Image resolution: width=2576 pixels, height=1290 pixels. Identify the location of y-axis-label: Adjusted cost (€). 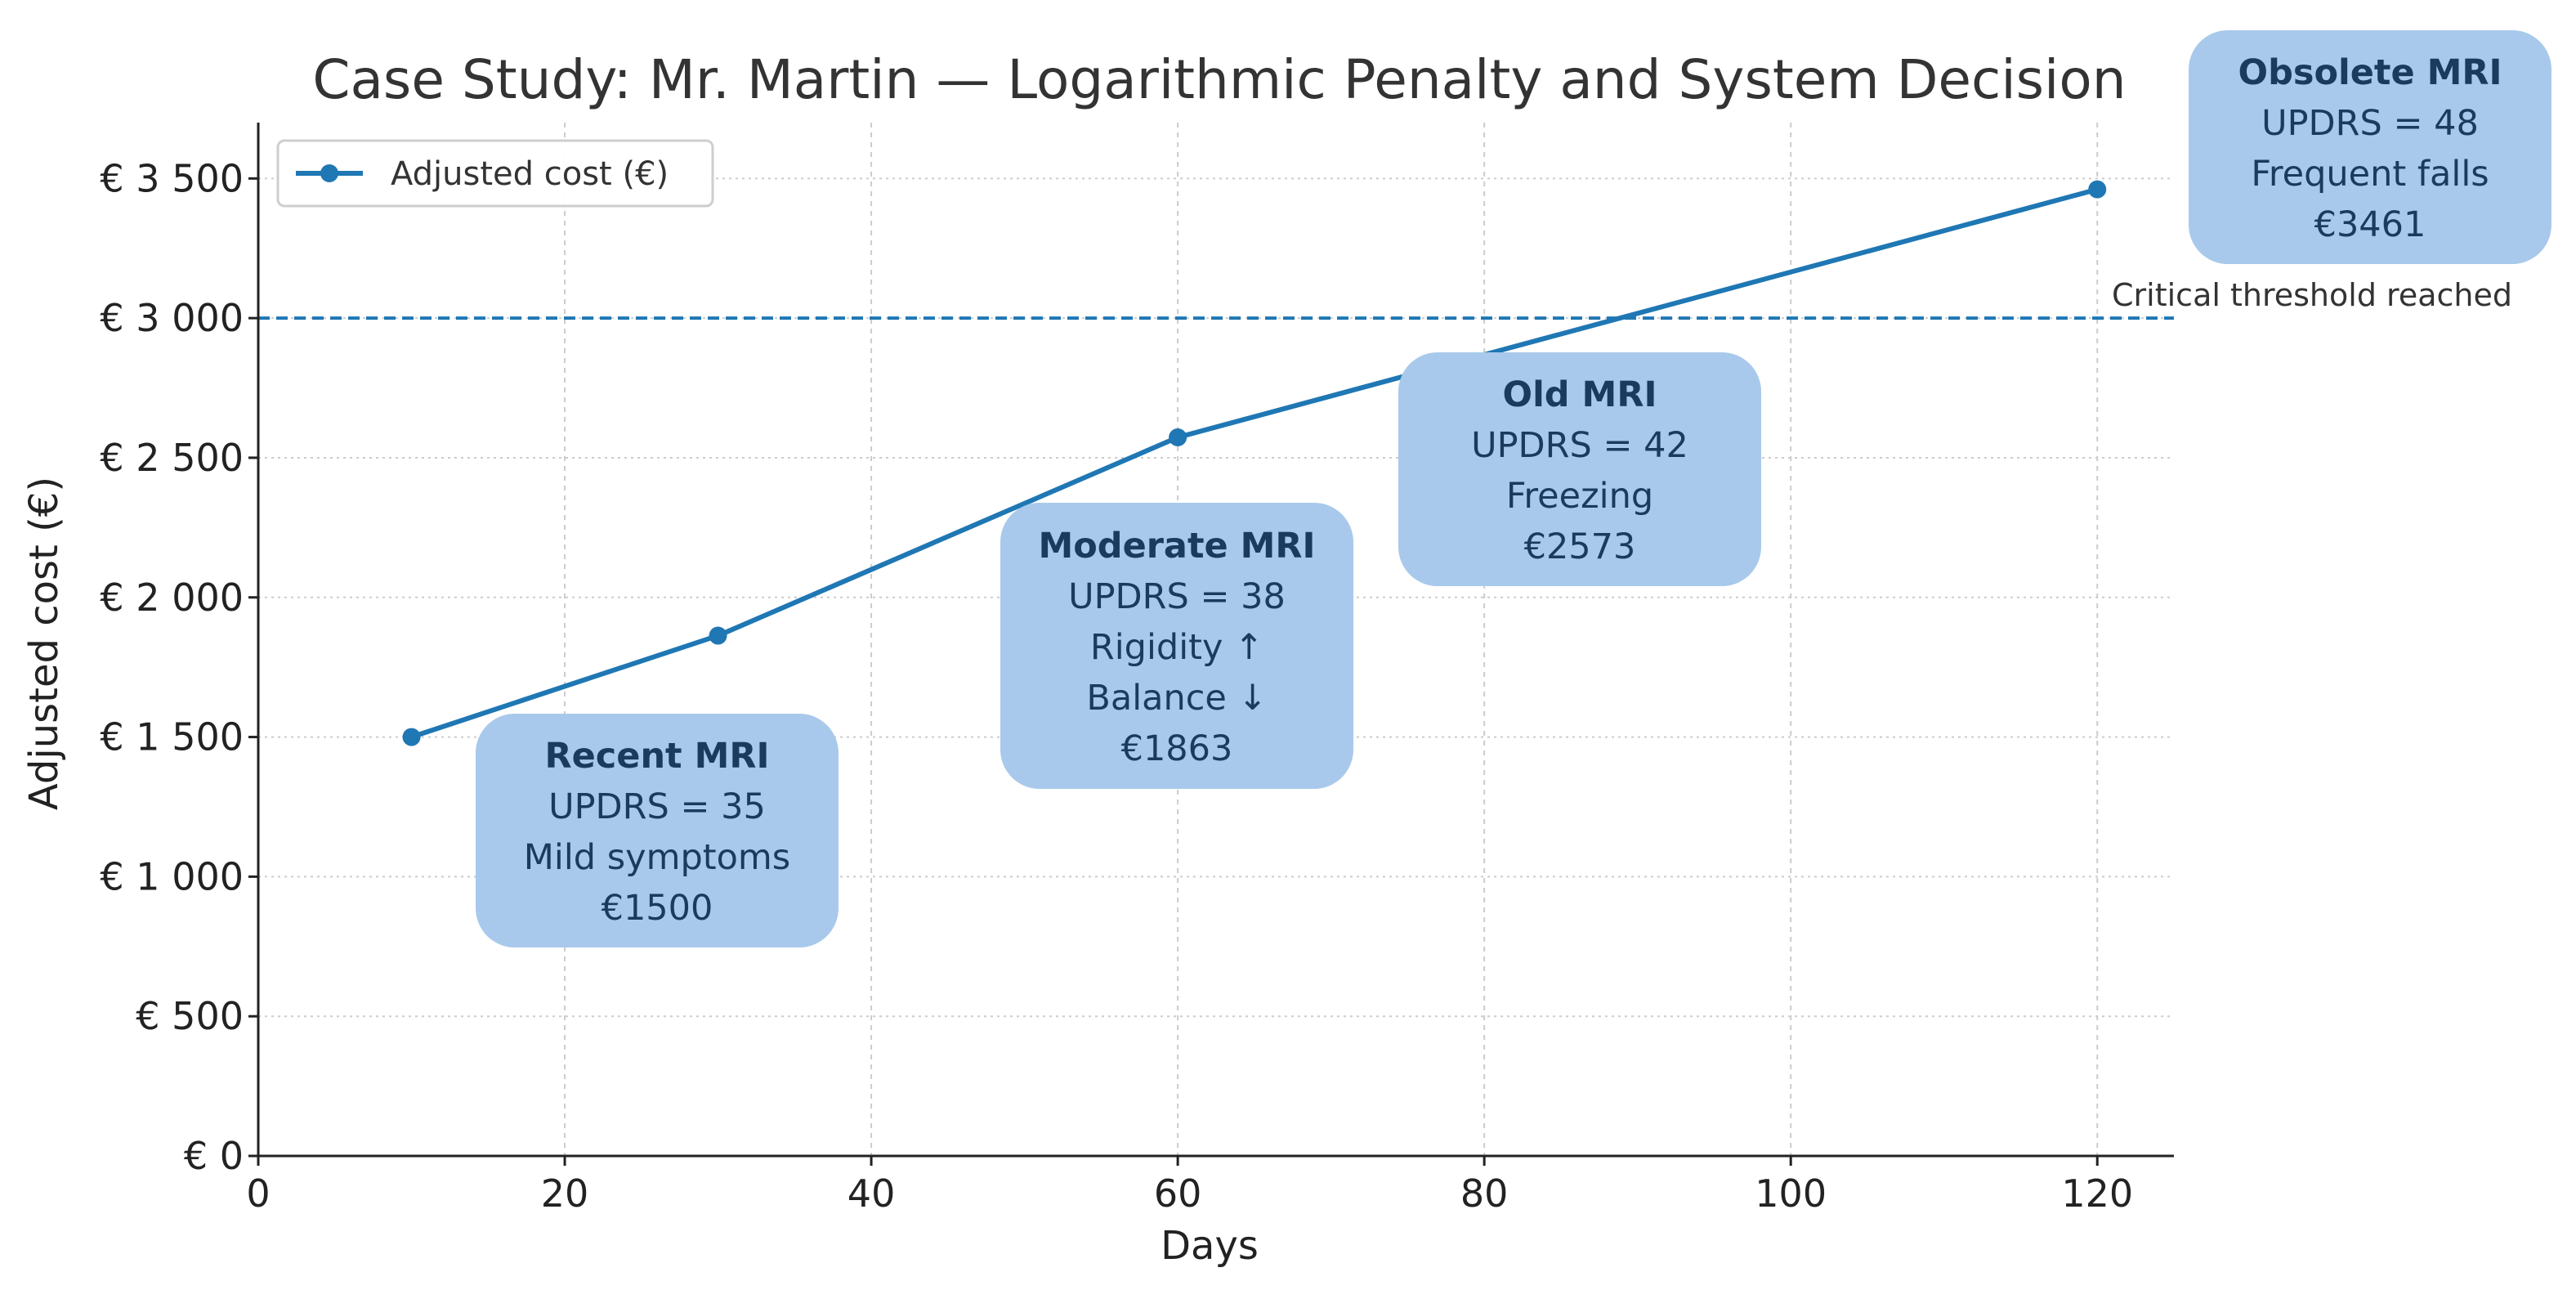
(44, 643).